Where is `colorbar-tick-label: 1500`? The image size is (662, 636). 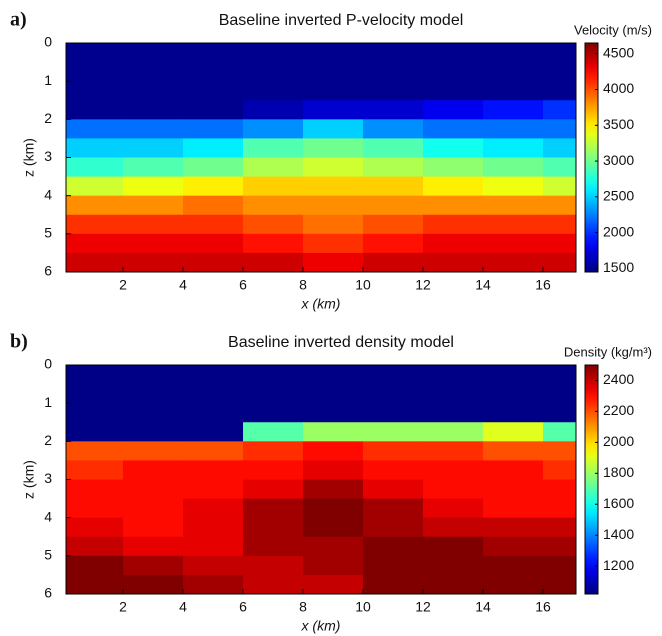
colorbar-tick-label: 1500 is located at coordinates (618, 267).